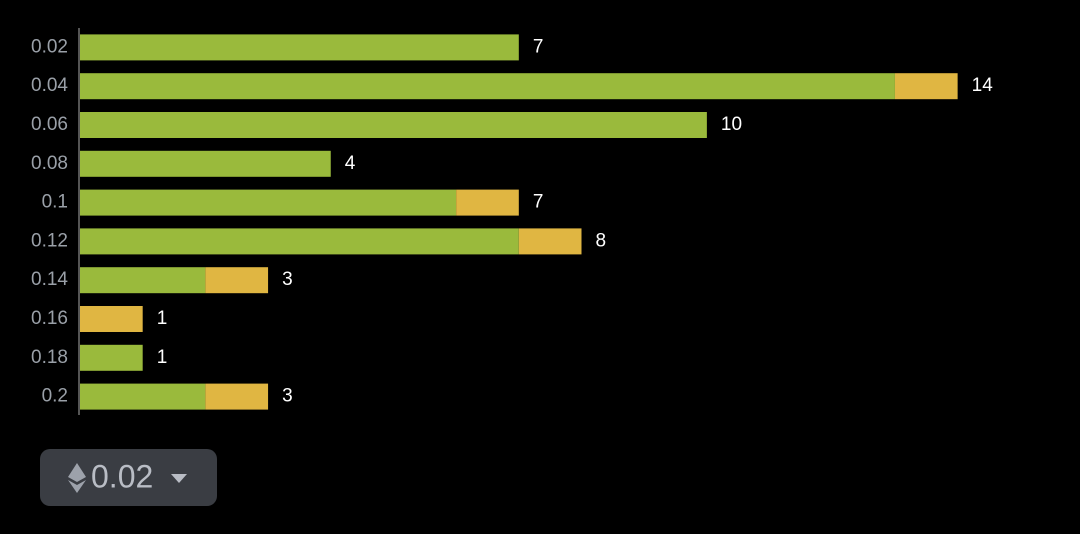  What do you see at coordinates (55, 202) in the screenshot?
I see `y-tick-label: 0.1` at bounding box center [55, 202].